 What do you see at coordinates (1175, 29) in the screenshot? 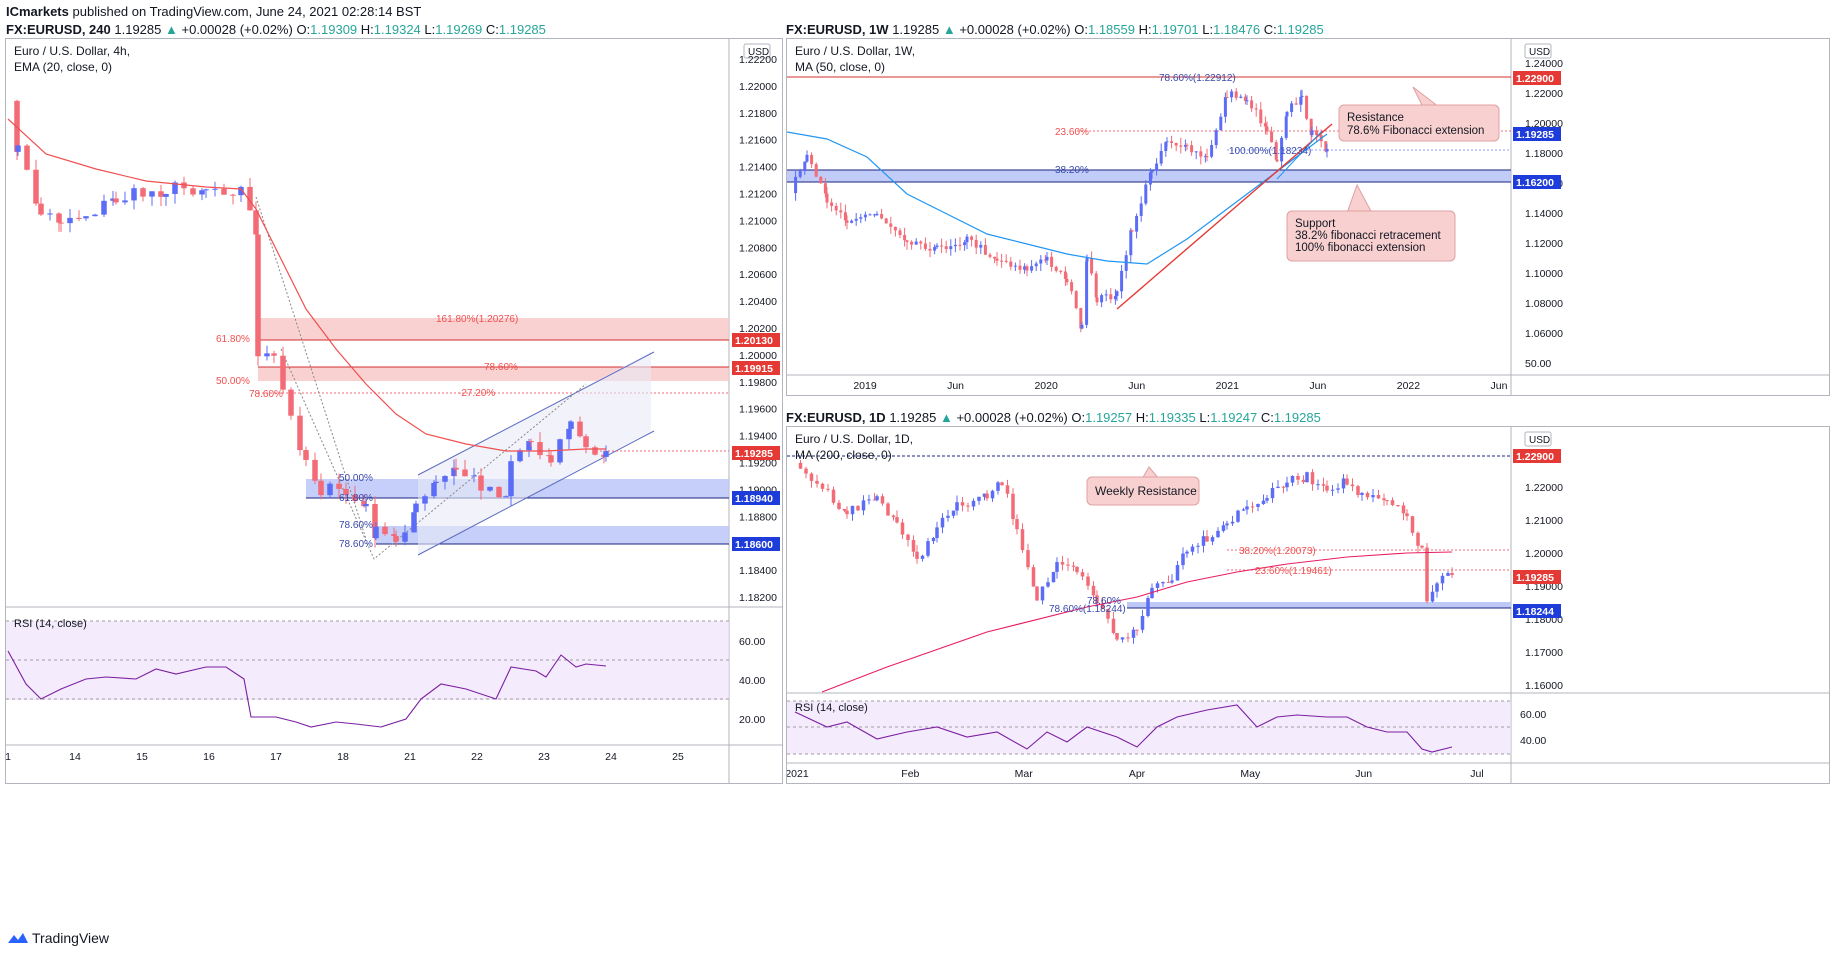
I see `high-value: 1.19701` at bounding box center [1175, 29].